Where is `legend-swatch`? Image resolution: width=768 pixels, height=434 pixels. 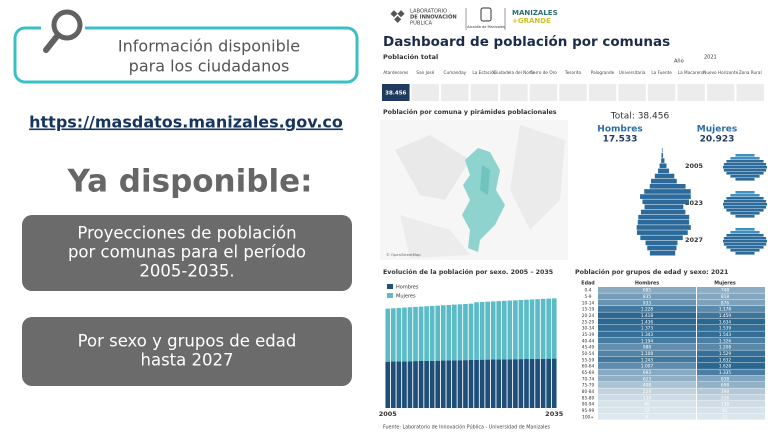 legend-swatch is located at coordinates (390, 295).